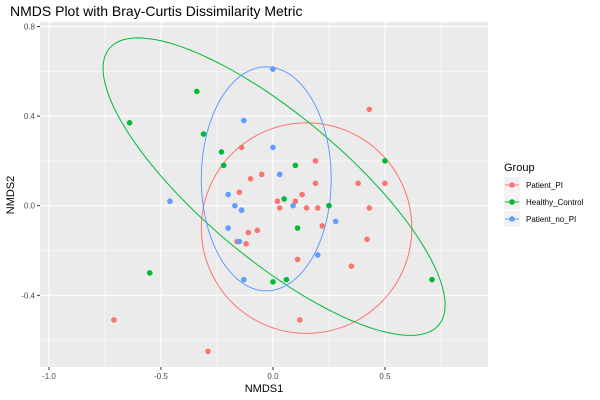  Describe the element at coordinates (544, 185) in the screenshot. I see `legend-label-patient-pi: Patient_PI` at that location.